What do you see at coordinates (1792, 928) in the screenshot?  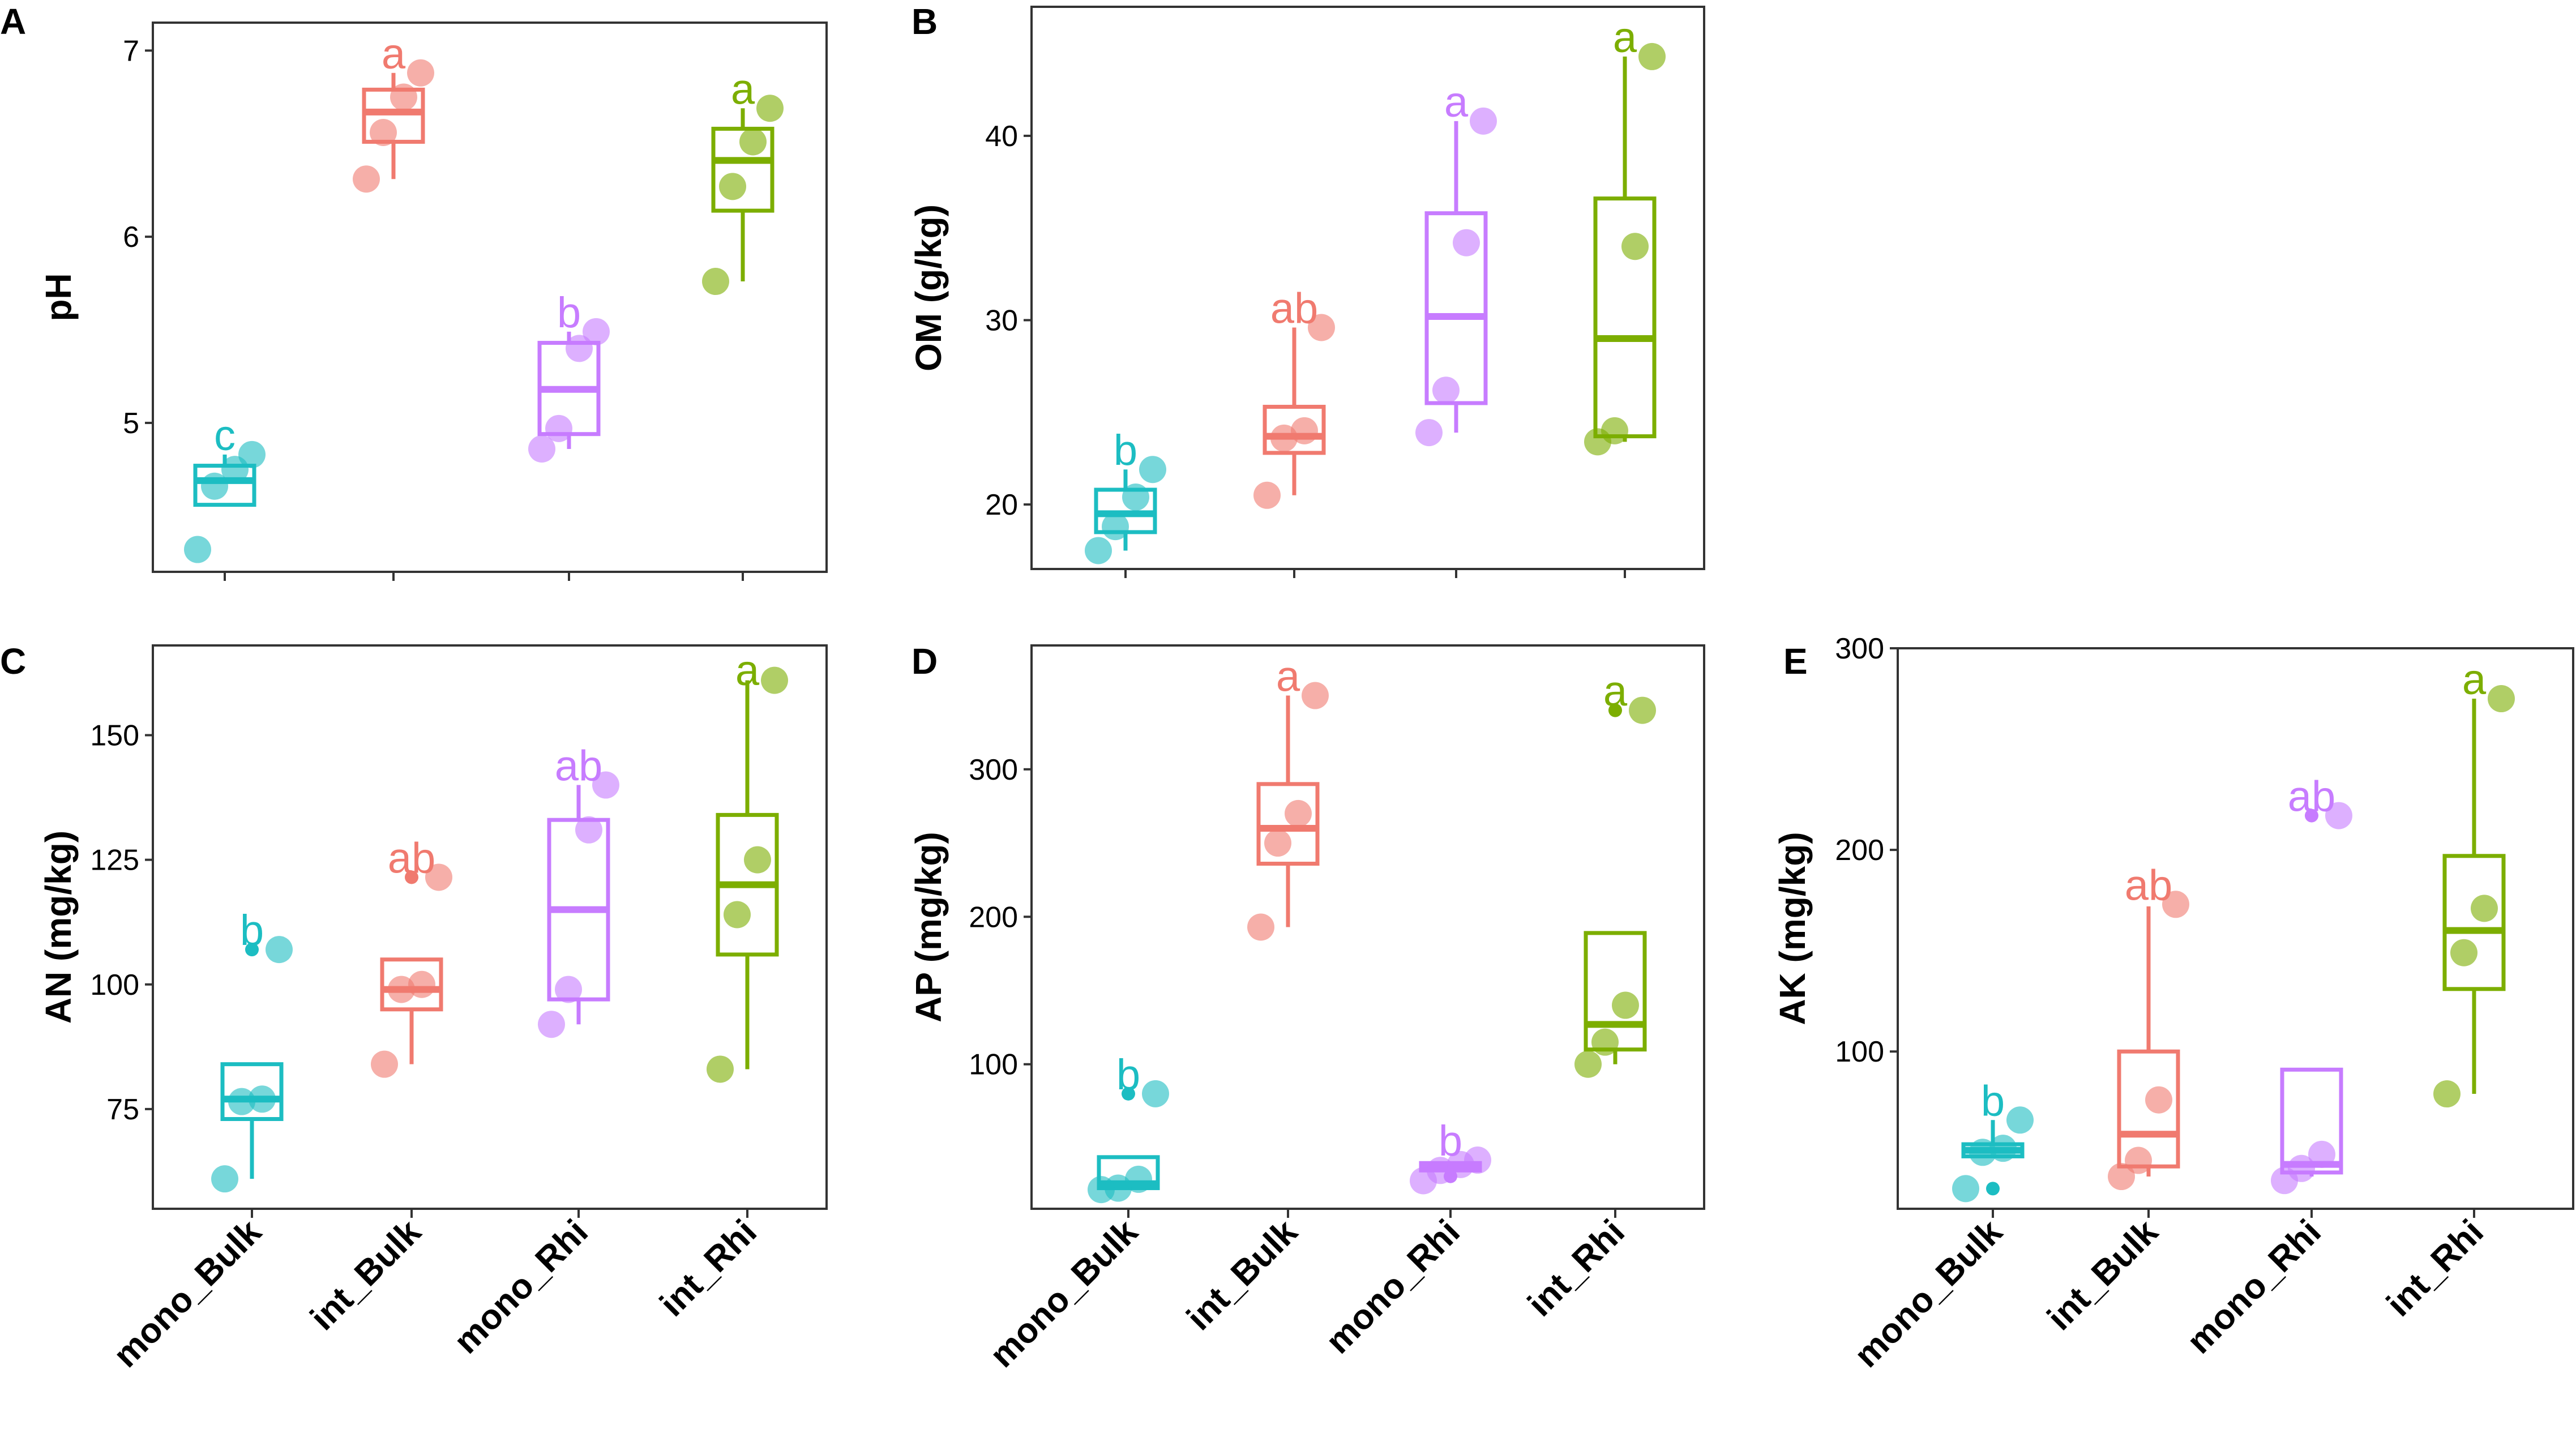 I see `panel-e-ylabel: AK (mg/kg)` at bounding box center [1792, 928].